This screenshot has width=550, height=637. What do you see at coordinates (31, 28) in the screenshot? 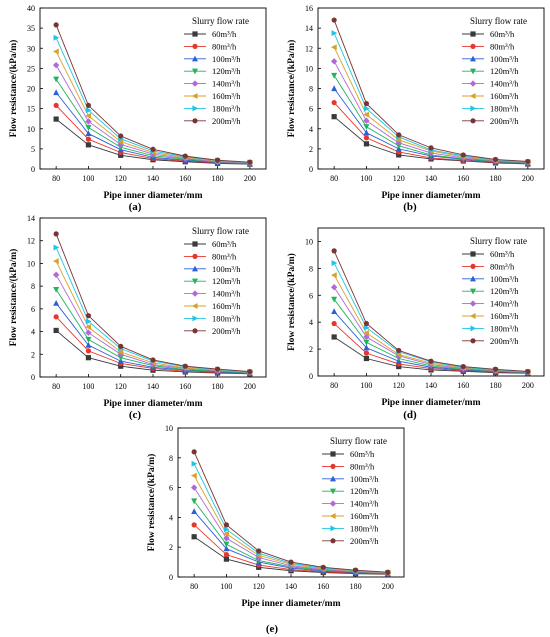
I see `y-tick-label: 35` at bounding box center [31, 28].